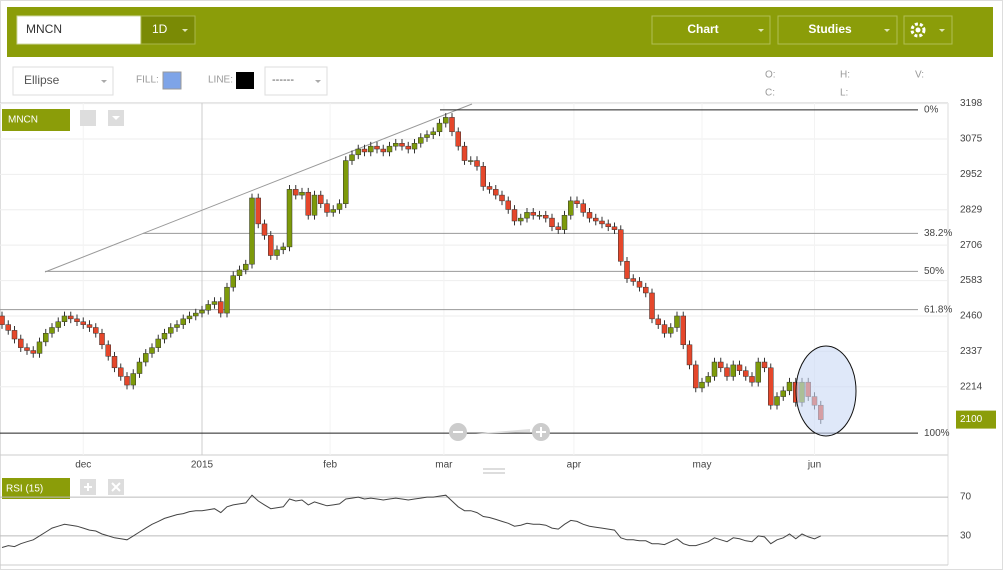 Image resolution: width=1003 pixels, height=570 pixels. Describe the element at coordinates (444, 465) in the screenshot. I see `x-tick-label: mar` at that location.